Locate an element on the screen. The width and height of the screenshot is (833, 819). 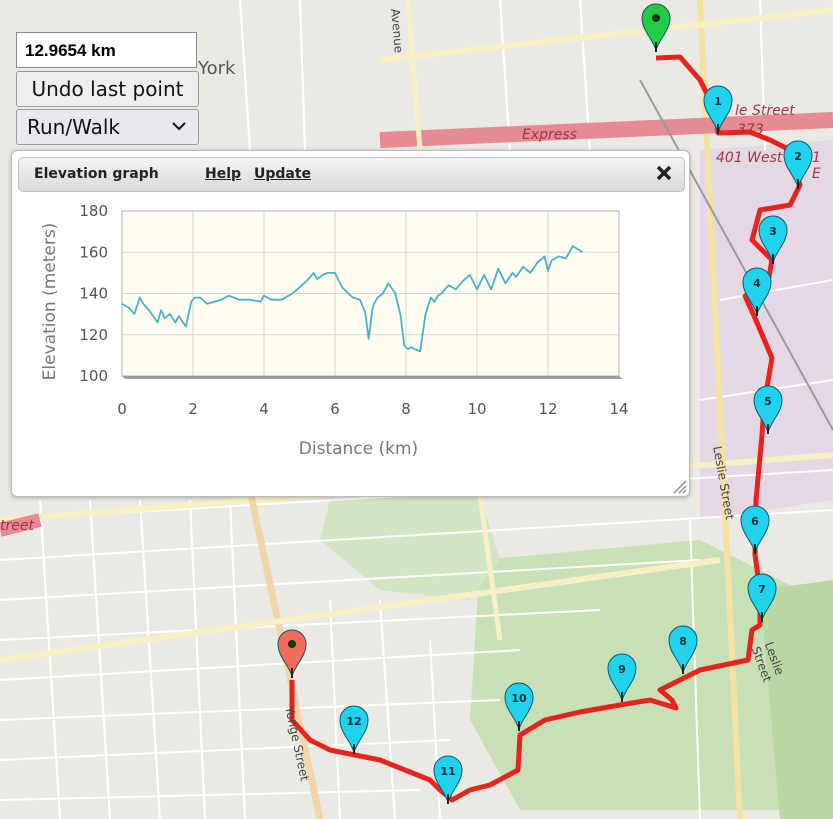
route-marker-9: 9 is located at coordinates (622, 677).